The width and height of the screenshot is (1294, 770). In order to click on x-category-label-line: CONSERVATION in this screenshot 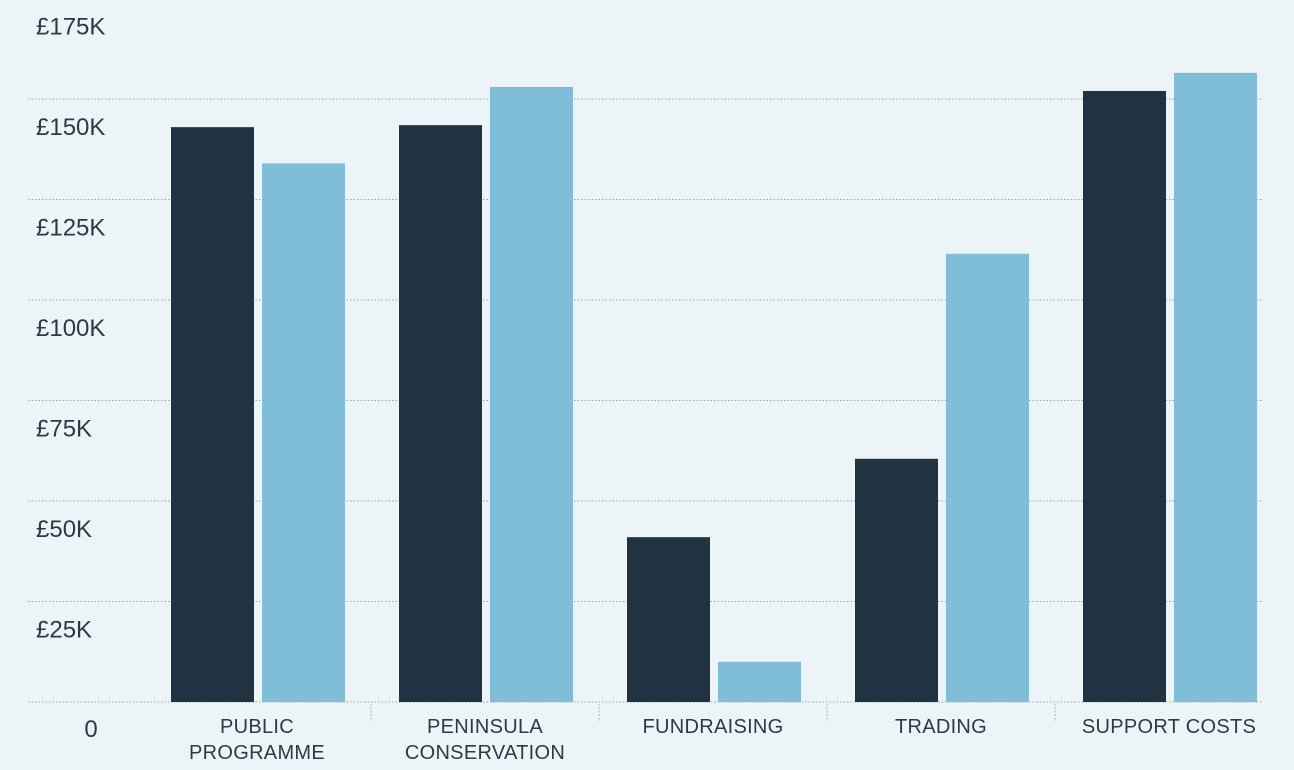, I will do `click(485, 753)`.